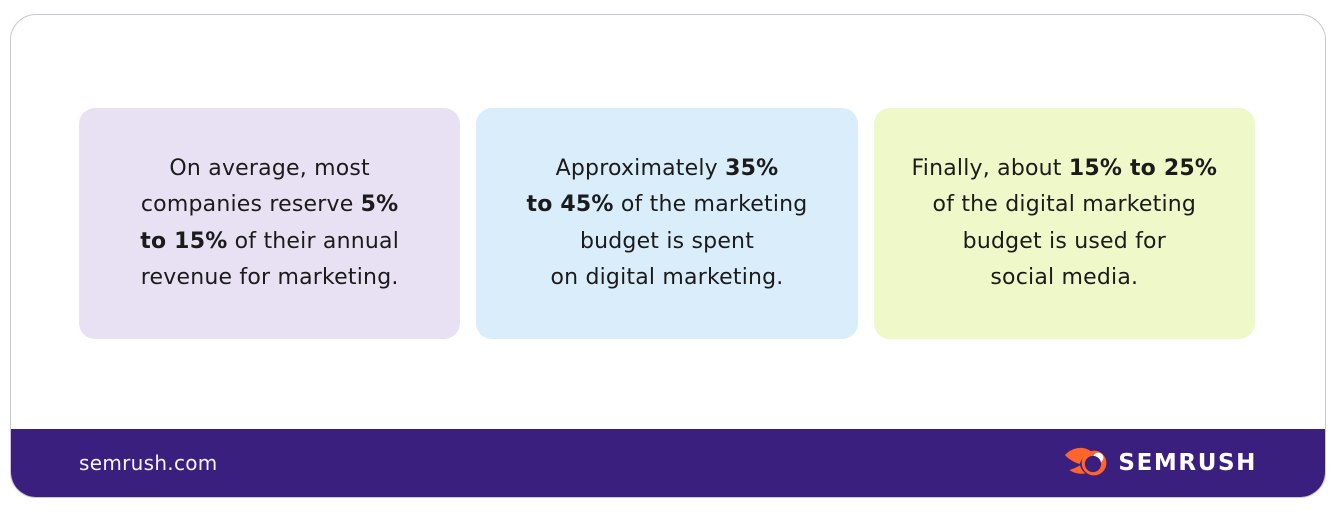  Describe the element at coordinates (148, 463) in the screenshot. I see `site-url-label: semrush.com` at that location.